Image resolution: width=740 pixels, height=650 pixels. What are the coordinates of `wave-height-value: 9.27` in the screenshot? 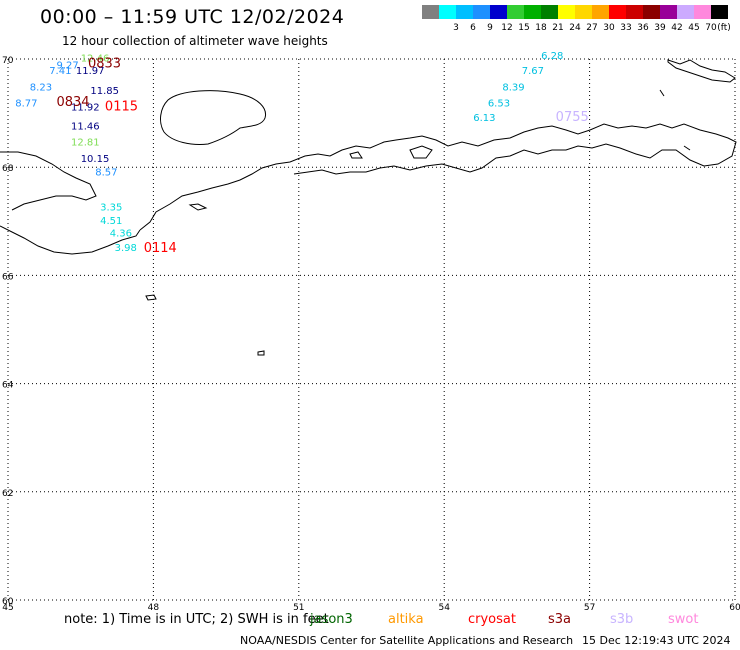 It's located at (67, 66).